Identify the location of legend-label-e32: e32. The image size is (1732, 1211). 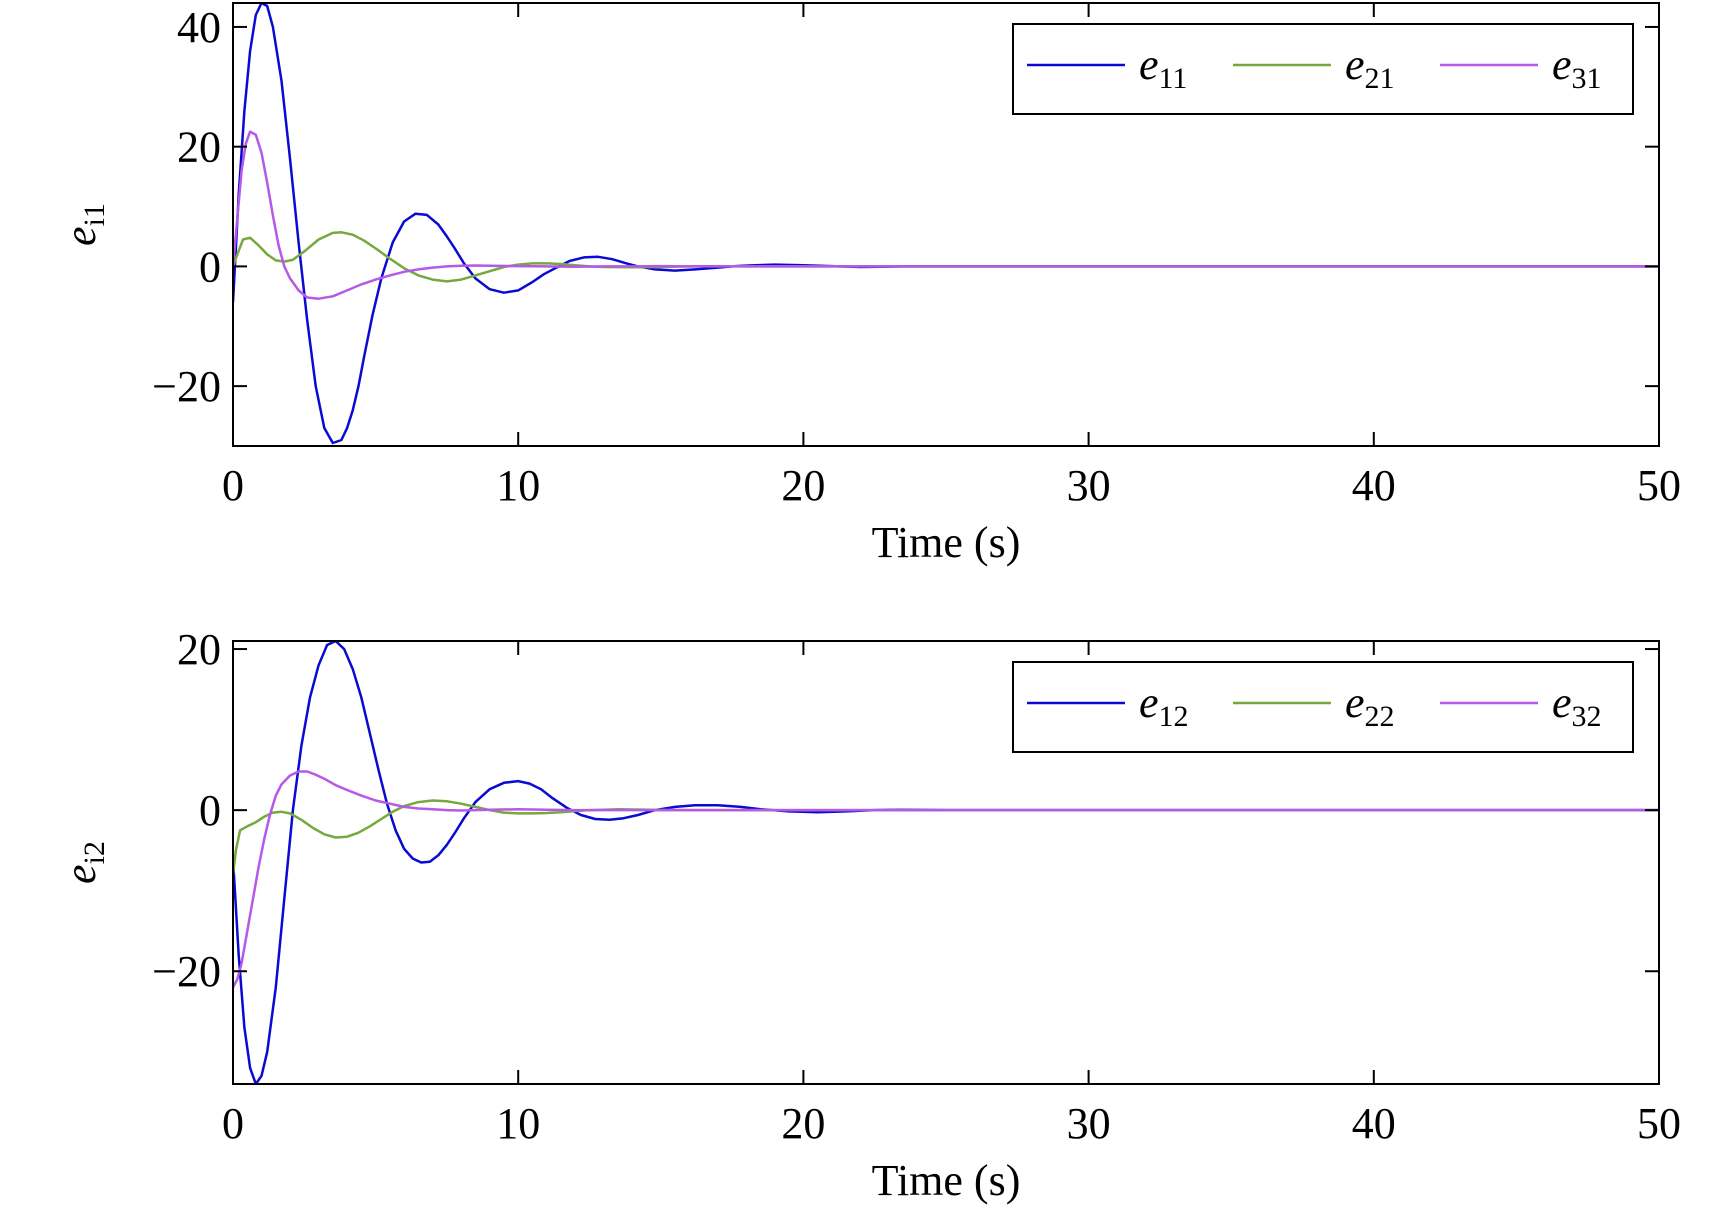
(1577, 705).